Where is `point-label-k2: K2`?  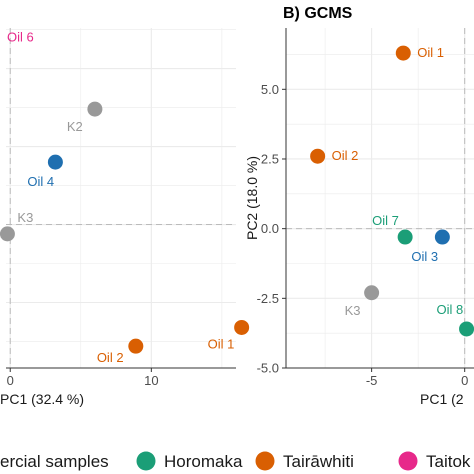 point-label-k2: K2 is located at coordinates (75, 126).